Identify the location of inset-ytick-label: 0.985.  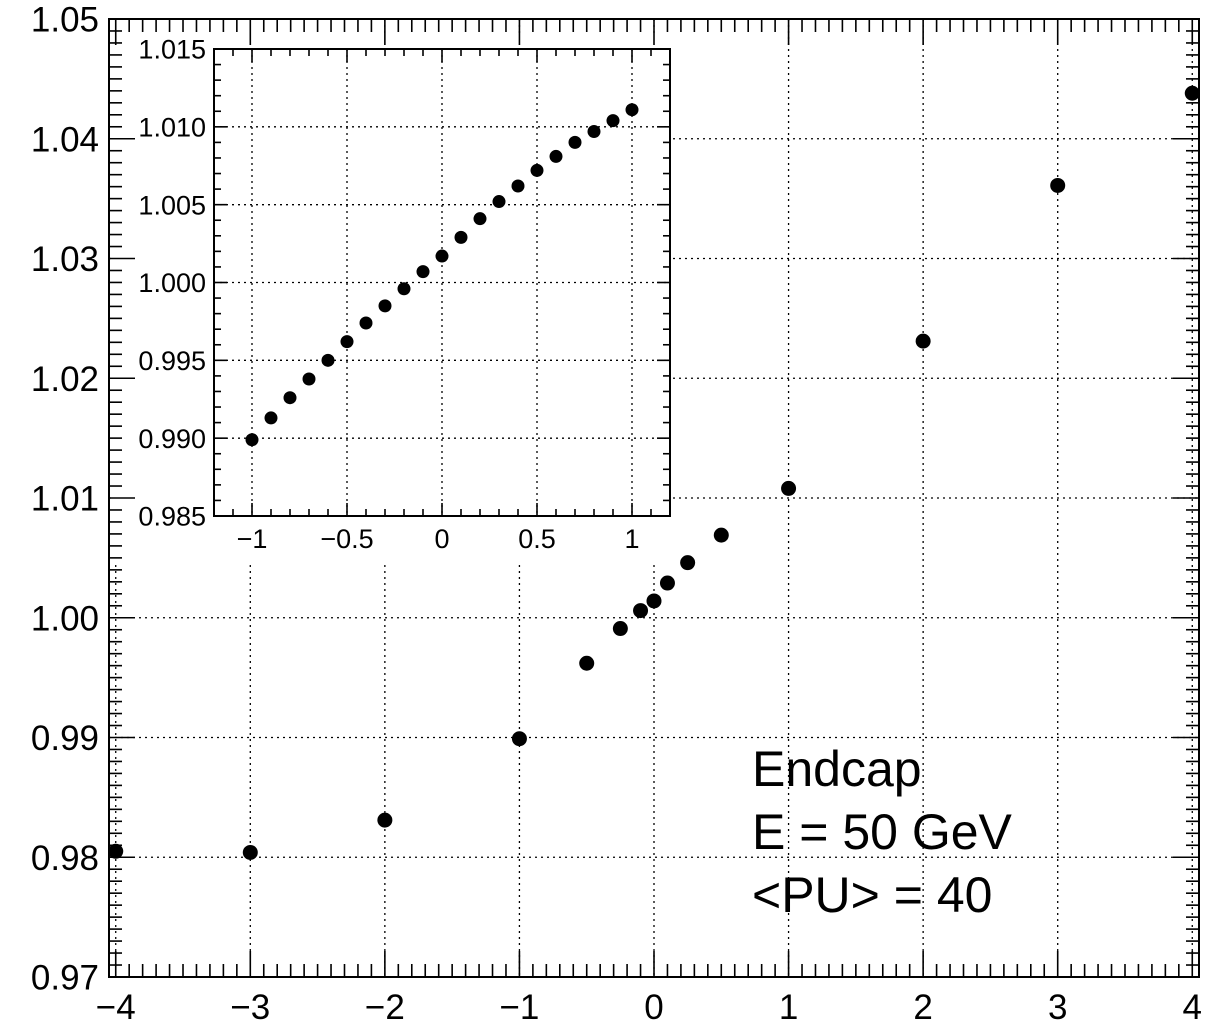
(172, 517).